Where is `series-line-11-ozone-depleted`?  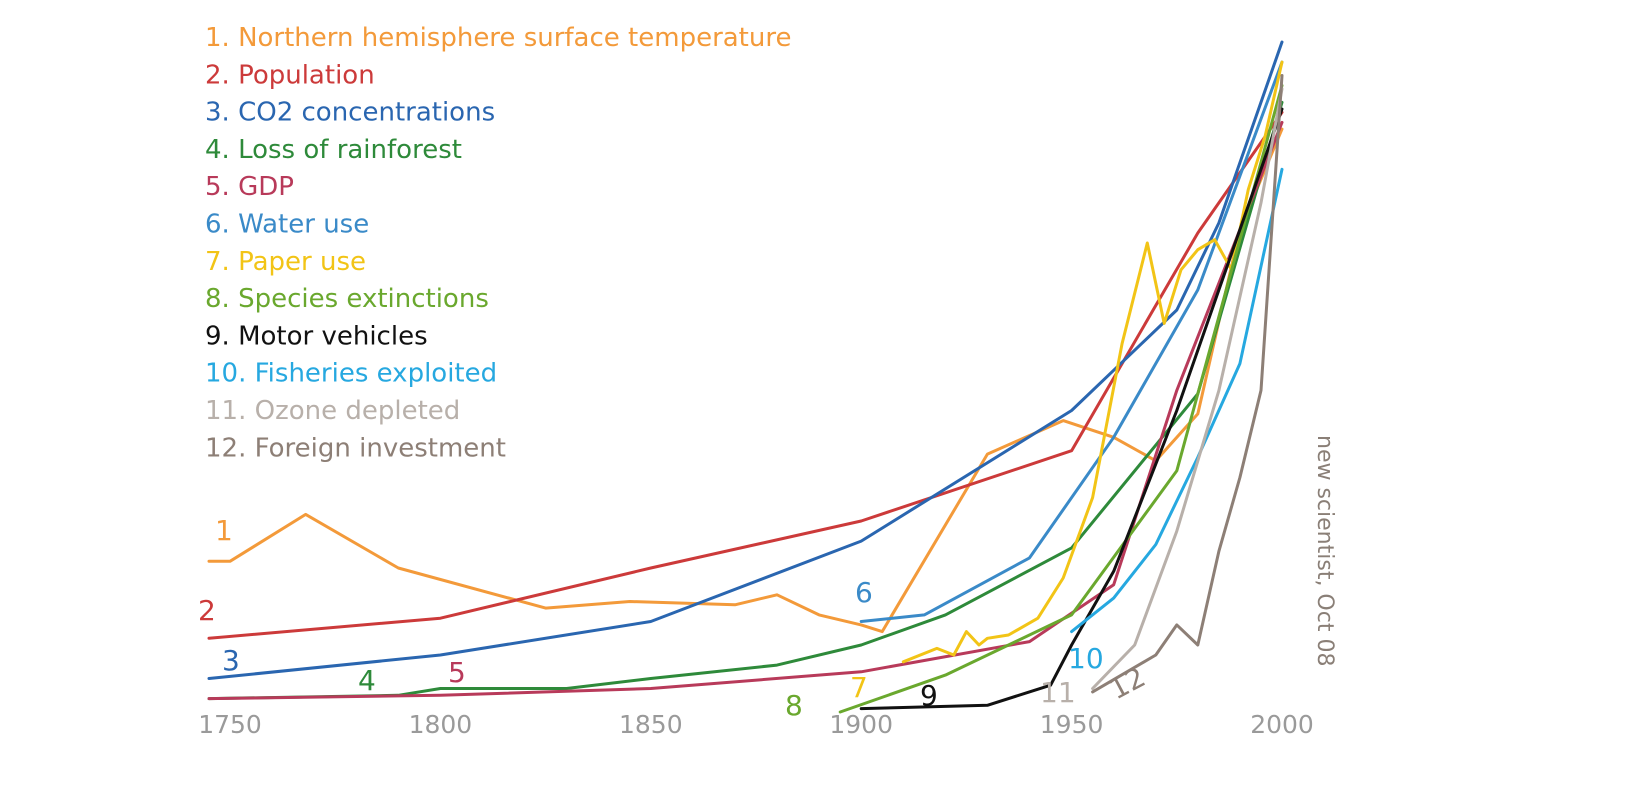
series-line-11-ozone-depleted is located at coordinates (1187, 388).